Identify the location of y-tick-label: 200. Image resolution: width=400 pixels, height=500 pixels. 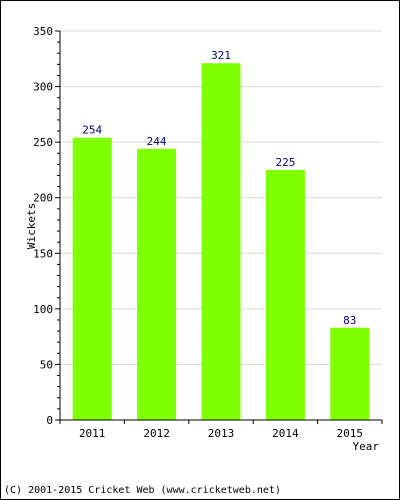
(43, 198).